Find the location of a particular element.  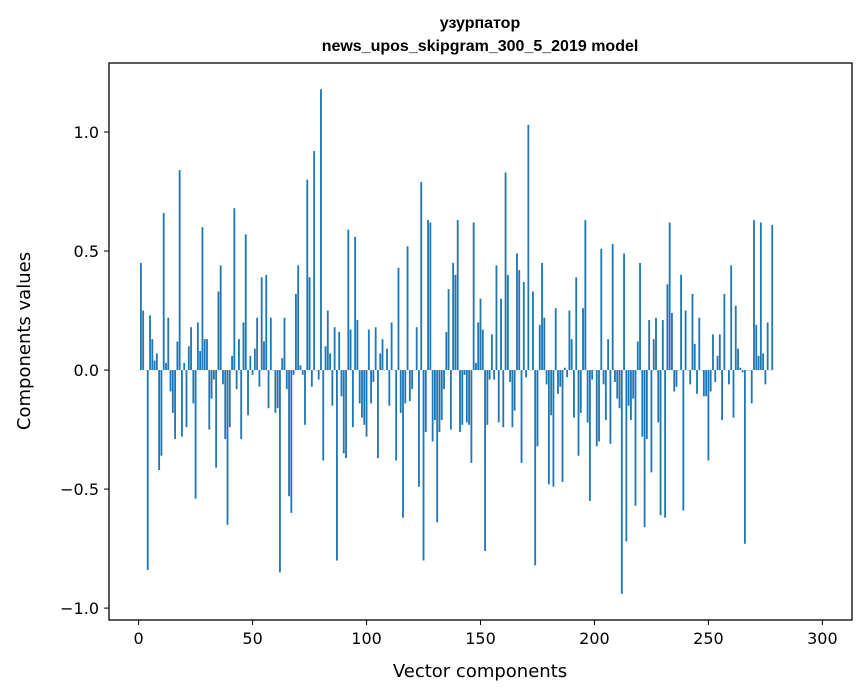

y-tick-label: 0.5 is located at coordinates (86, 251).